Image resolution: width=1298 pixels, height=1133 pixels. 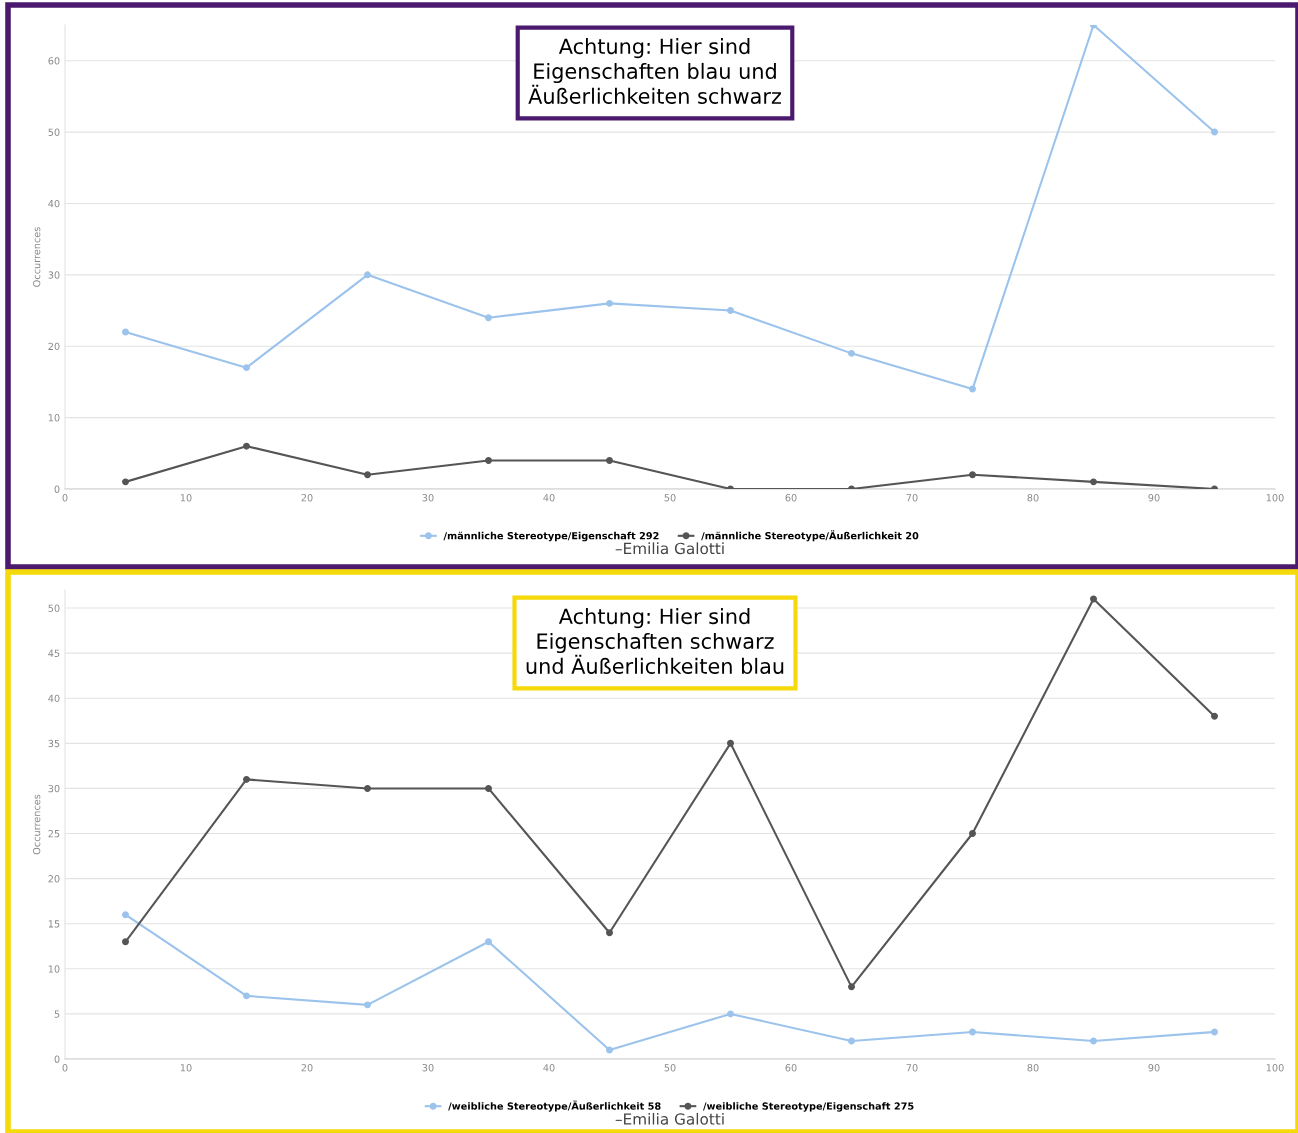 I want to click on legend-label: /weibliche Stereotype/Eigenschaft 275, so click(x=808, y=1107).